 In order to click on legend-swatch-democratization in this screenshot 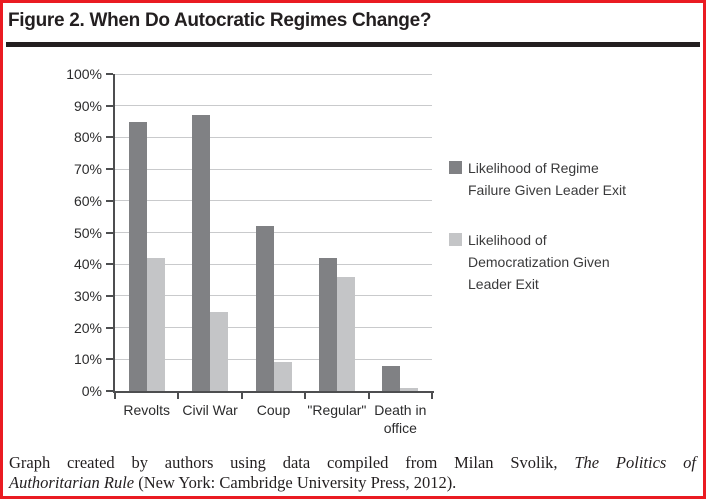, I will do `click(455, 239)`.